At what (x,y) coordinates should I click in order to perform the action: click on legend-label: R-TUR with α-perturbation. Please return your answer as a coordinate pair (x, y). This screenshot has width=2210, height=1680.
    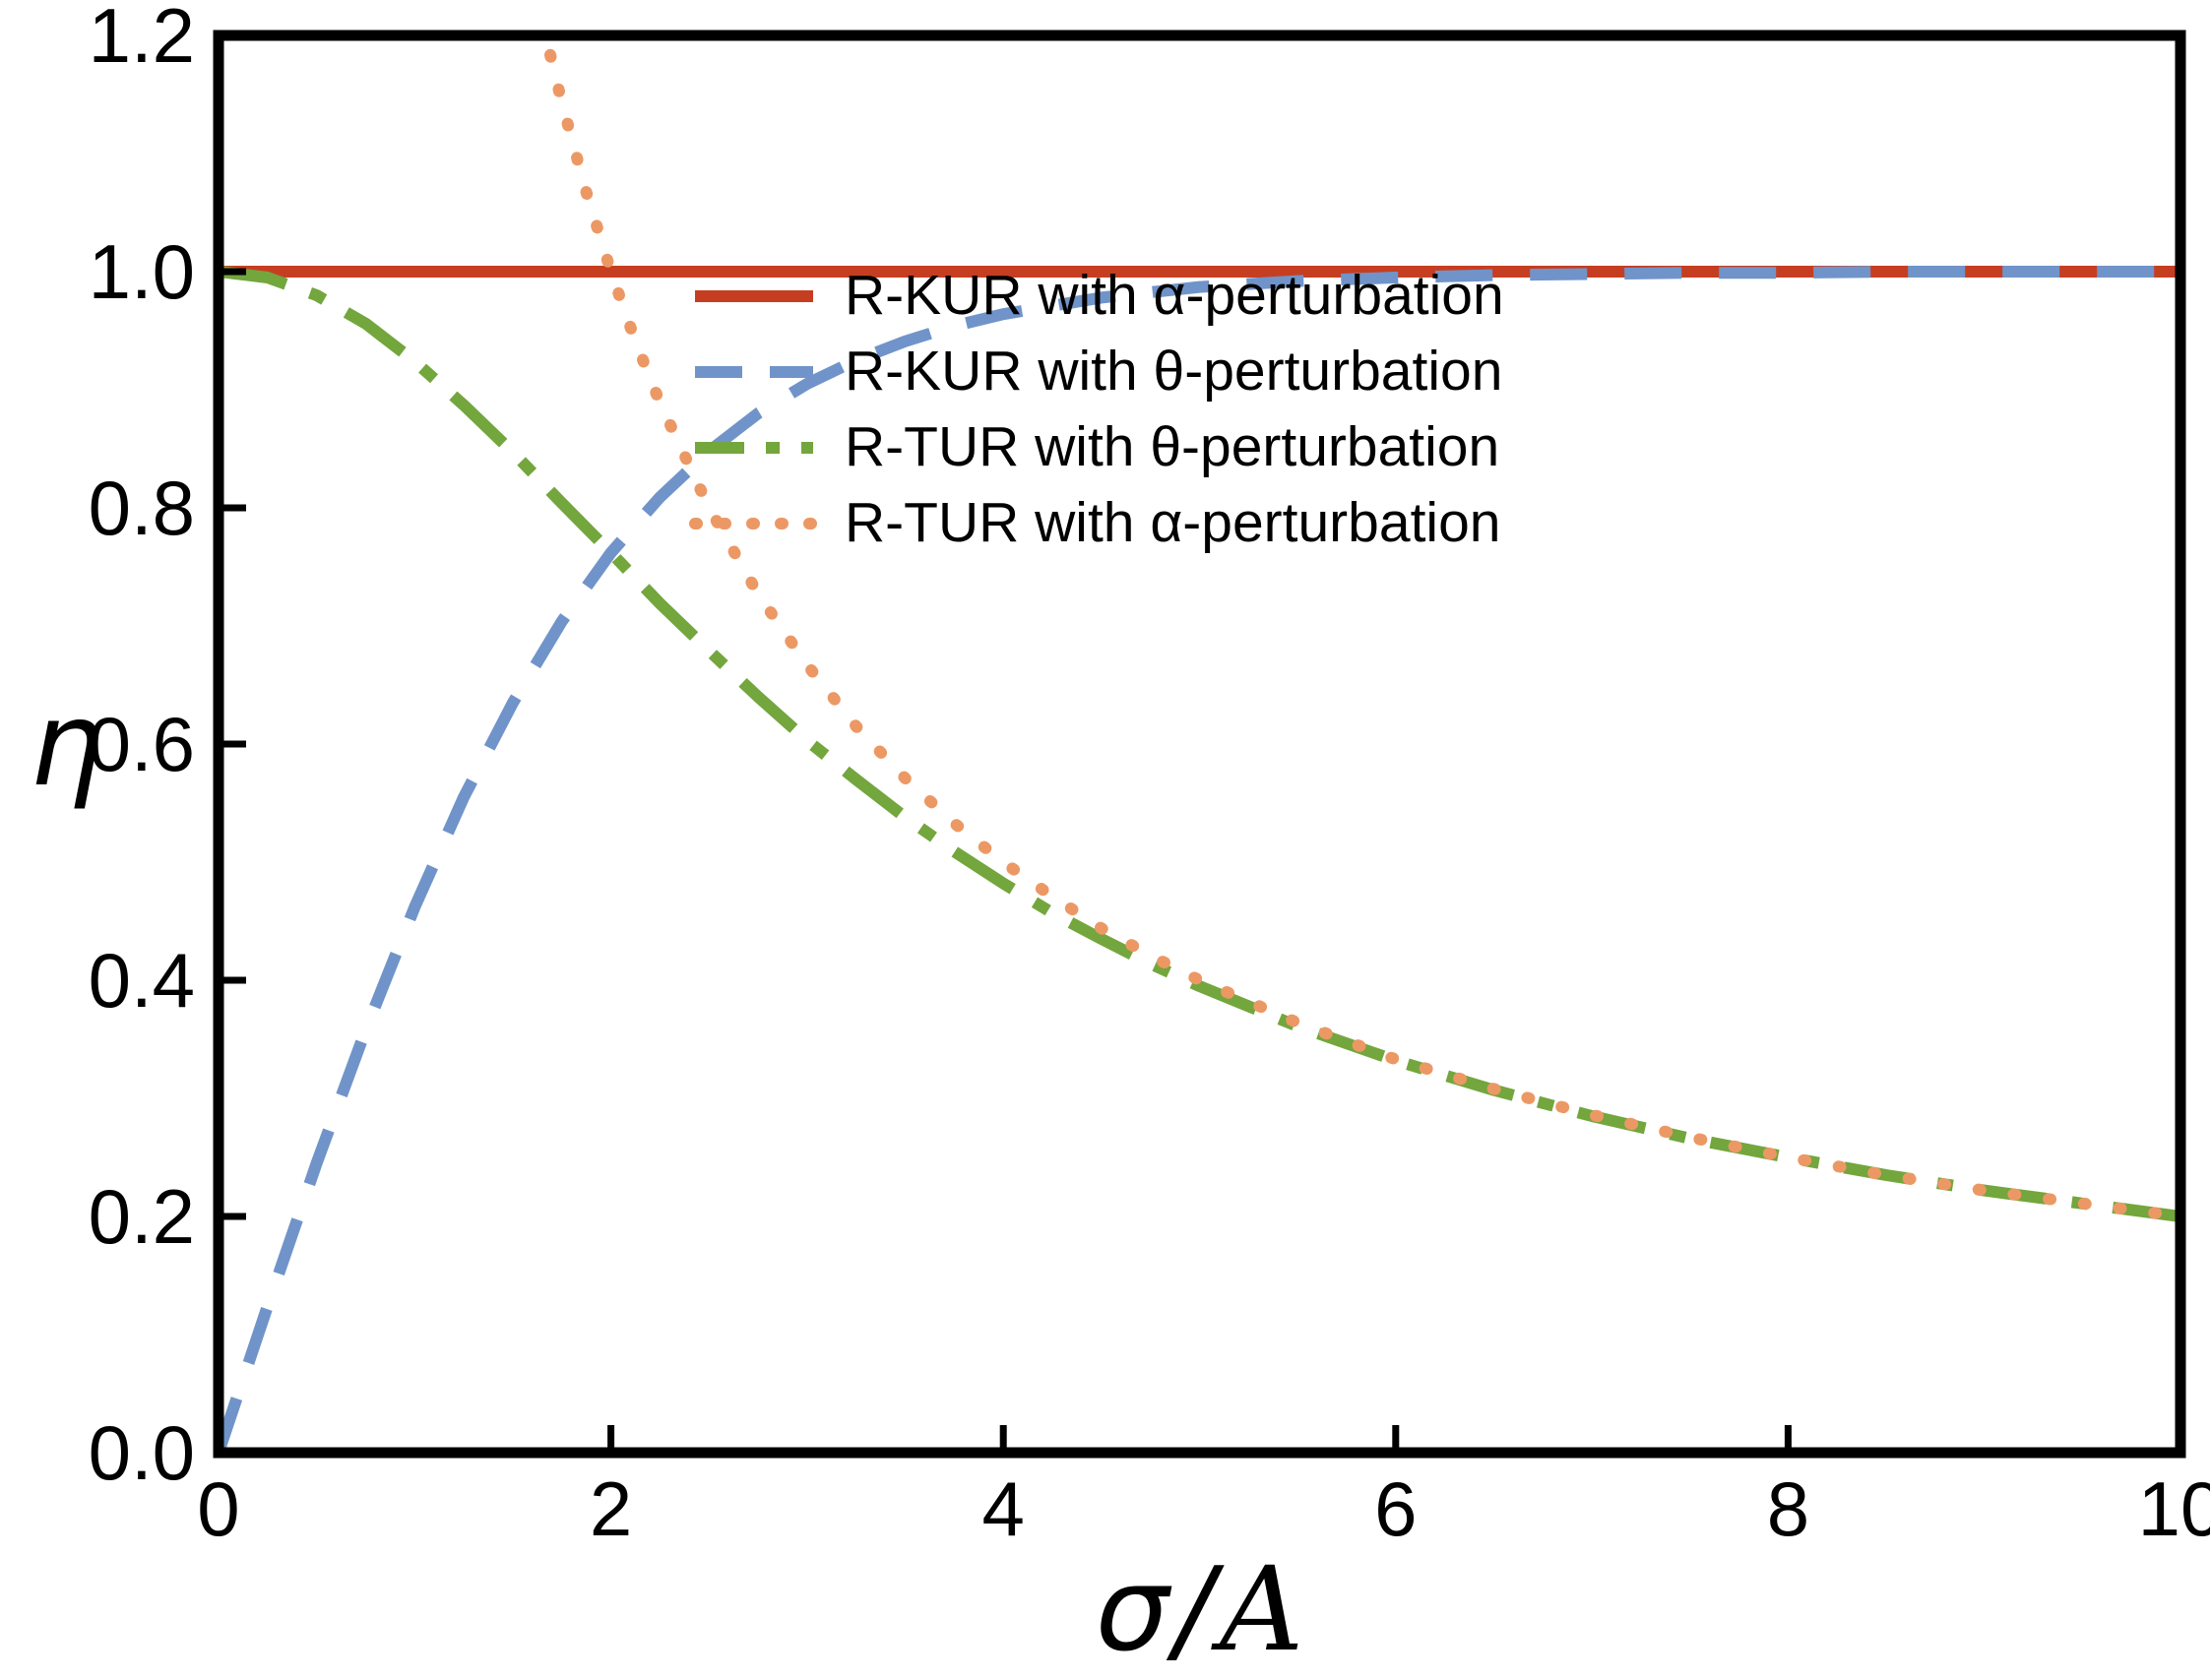
    Looking at the image, I should click on (1173, 522).